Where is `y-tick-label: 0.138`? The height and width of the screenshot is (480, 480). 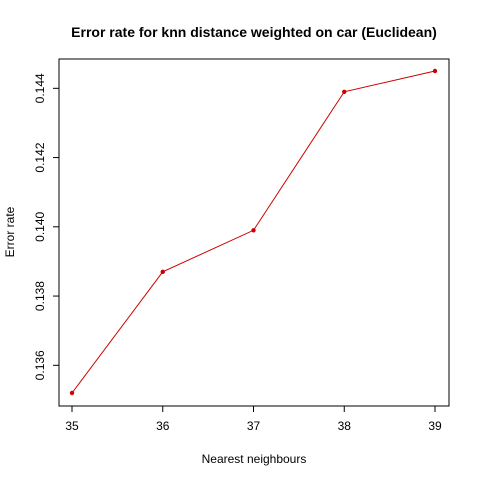
y-tick-label: 0.138 is located at coordinates (40, 296).